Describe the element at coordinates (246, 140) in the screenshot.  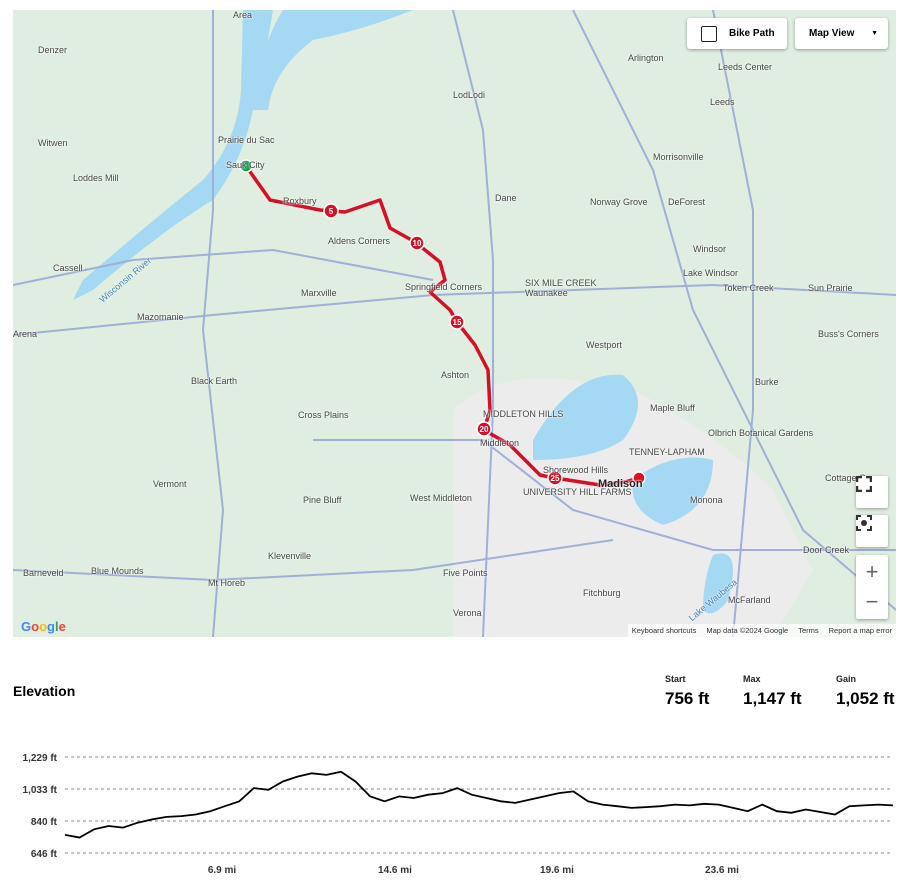
I see `place-label: Prairie du Sac` at that location.